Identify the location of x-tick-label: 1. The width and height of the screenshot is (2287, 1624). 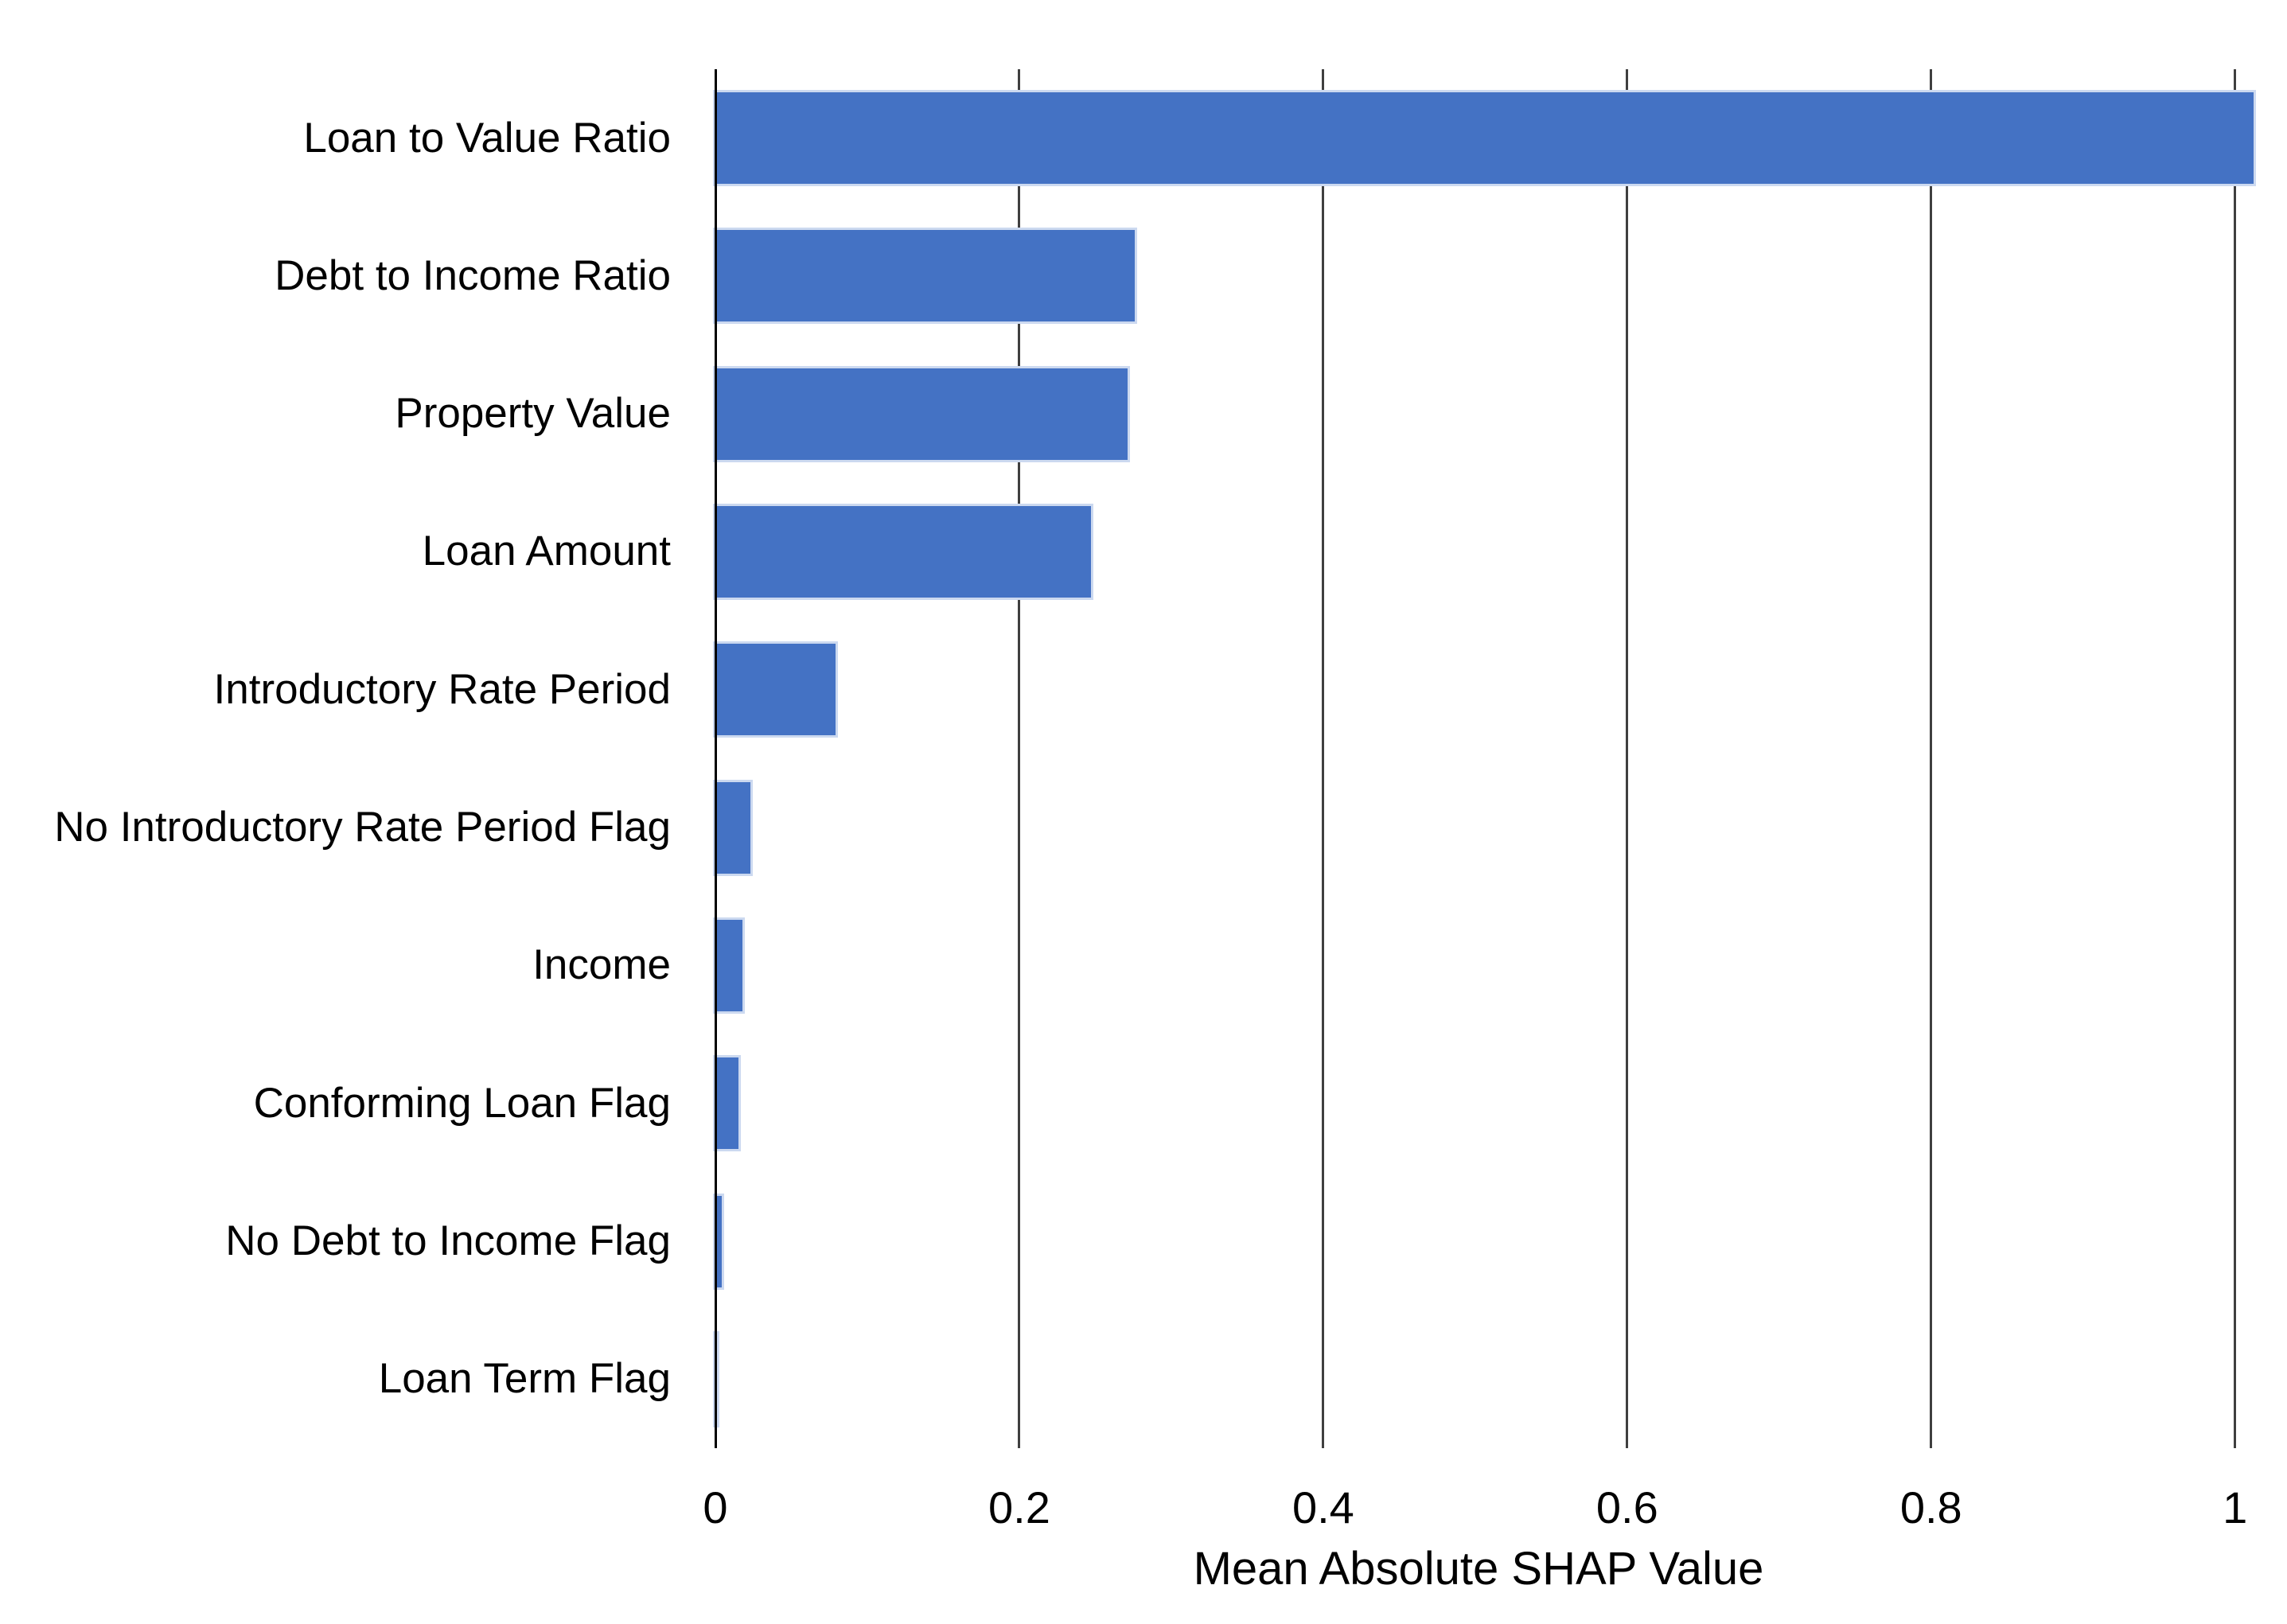
(2235, 1507).